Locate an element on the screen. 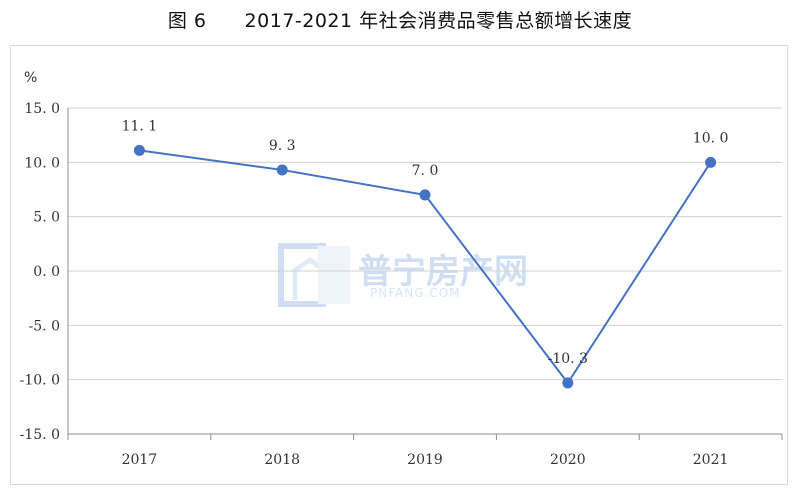 The width and height of the screenshot is (800, 494). y-tick-label: 0. 0 is located at coordinates (46, 272).